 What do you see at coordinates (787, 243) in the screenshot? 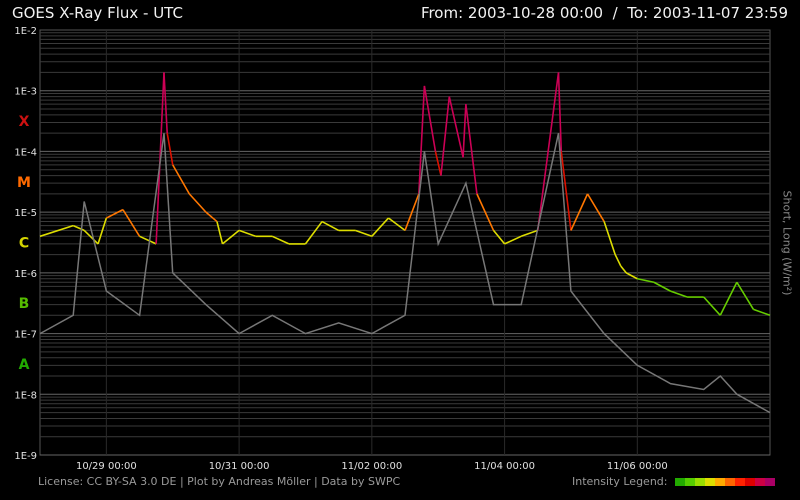
I see `y-axis-label: Short, Long (W/m²)` at bounding box center [787, 243].